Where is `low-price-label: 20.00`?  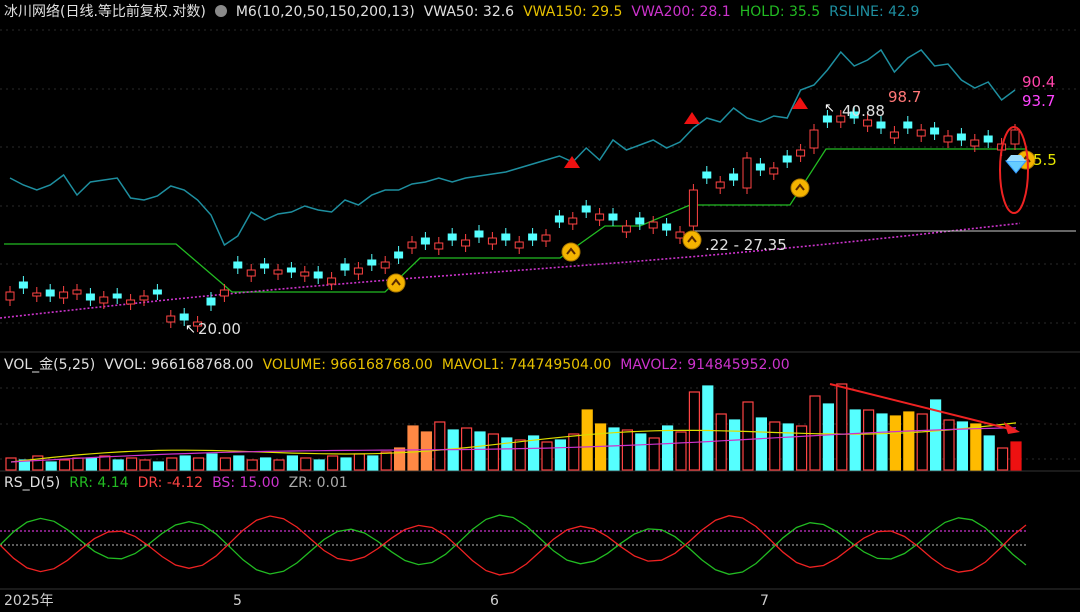
low-price-label: 20.00 is located at coordinates (219, 329).